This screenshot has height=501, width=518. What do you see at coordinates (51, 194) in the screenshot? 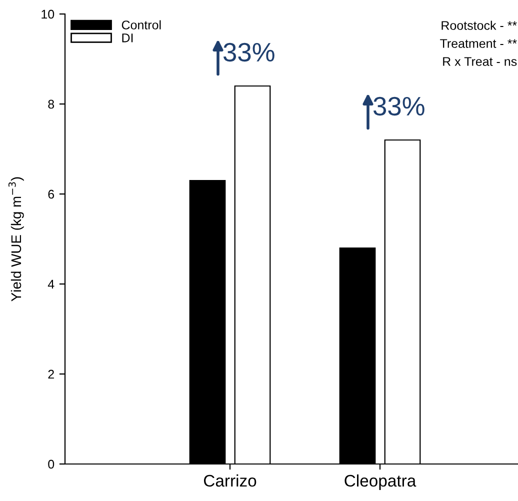
I see `y-tick-label: 6` at bounding box center [51, 194].